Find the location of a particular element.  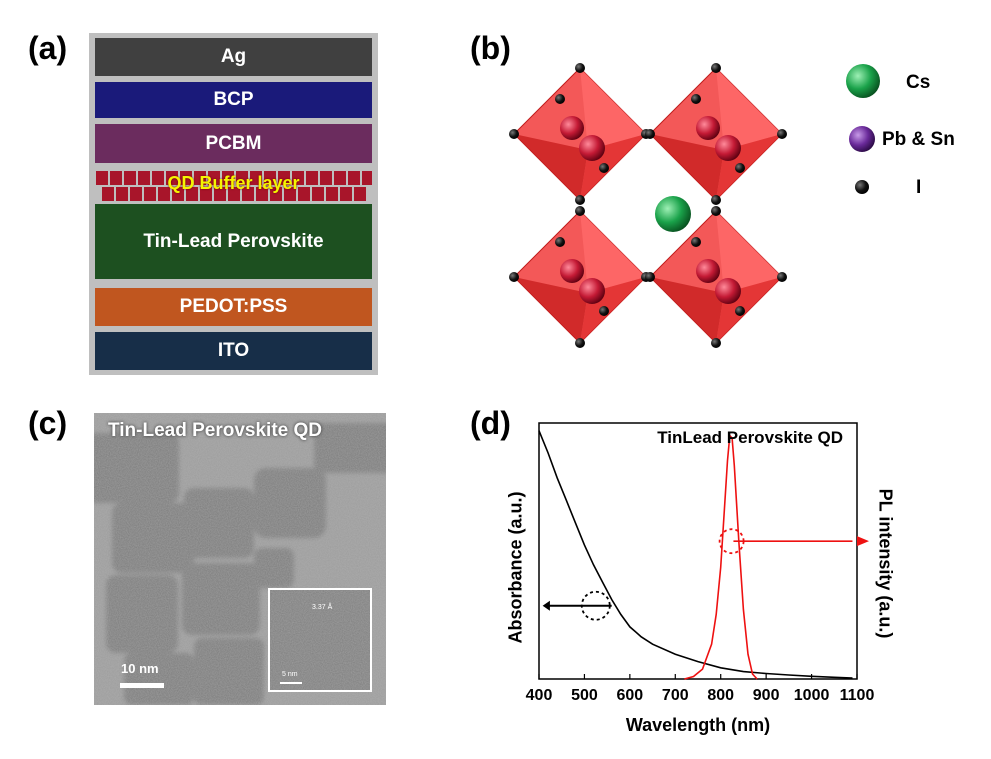

green-sphere-icon is located at coordinates (863, 81).